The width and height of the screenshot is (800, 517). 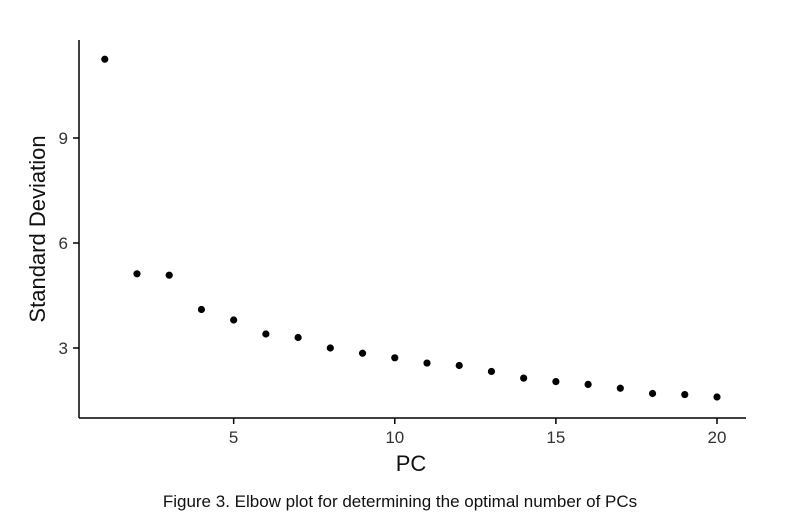 What do you see at coordinates (478, 432) in the screenshot?
I see `x-axis-ticks: 5 10 15 20` at bounding box center [478, 432].